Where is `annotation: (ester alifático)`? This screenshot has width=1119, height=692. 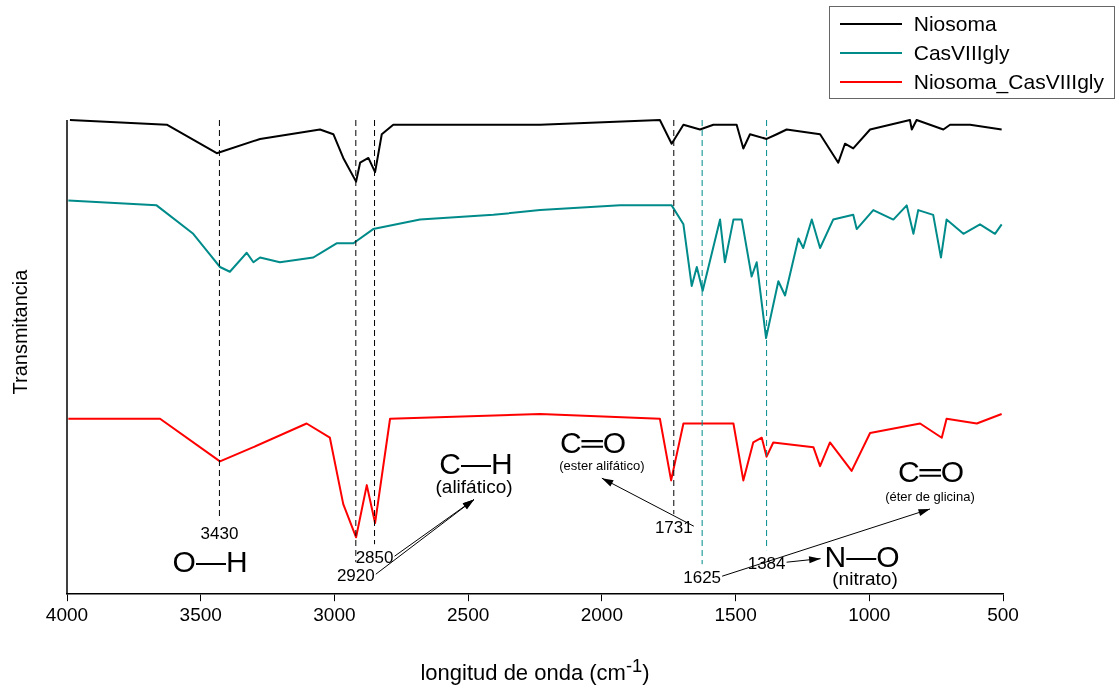
annotation: (ester alifático) is located at coordinates (602, 465).